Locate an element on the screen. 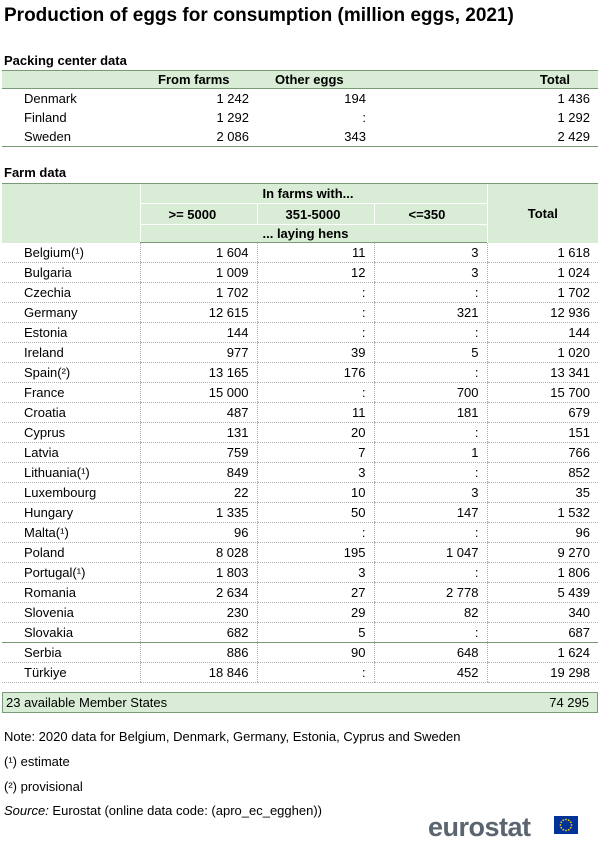 This screenshot has width=600, height=857. farm-le350: 321 is located at coordinates (430, 312).